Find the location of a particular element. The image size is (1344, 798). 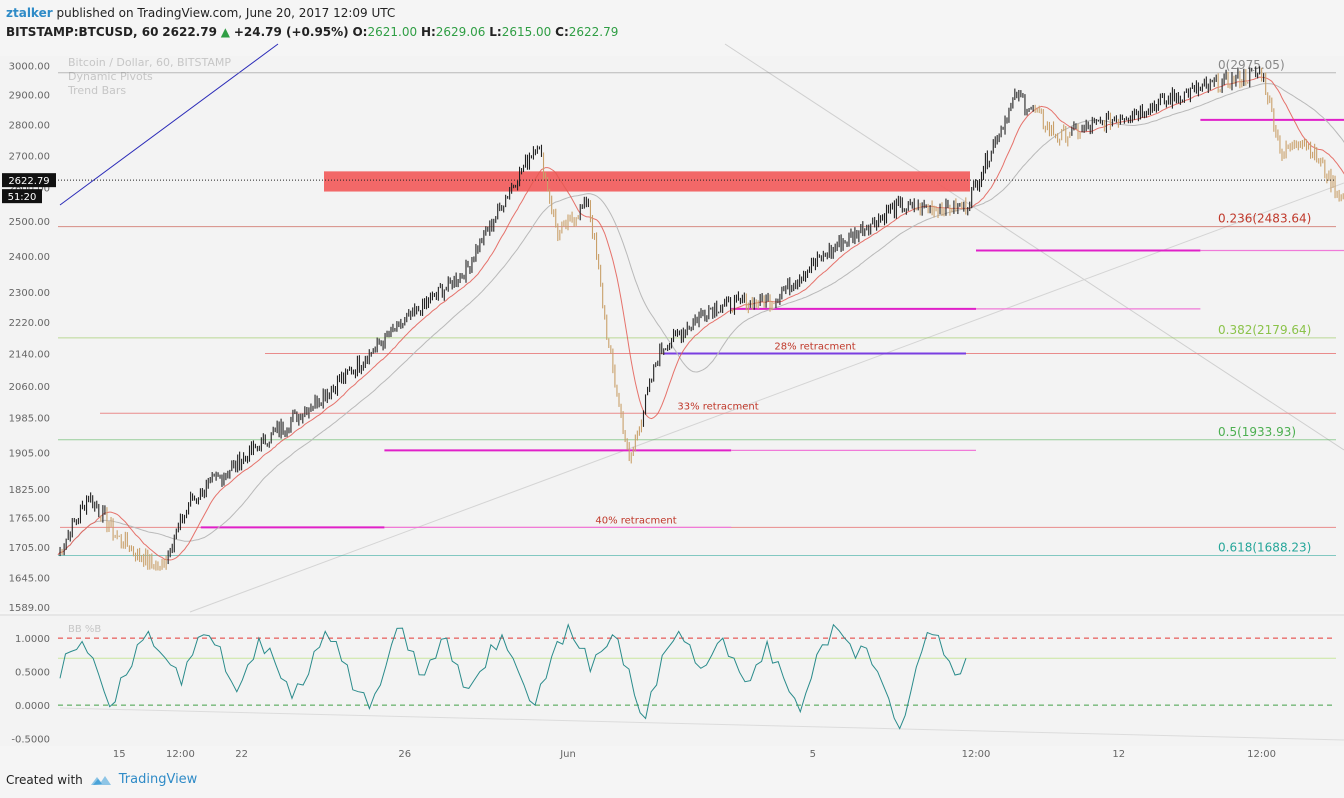

price-axis-tick: 2400.00 is located at coordinates (29, 257).